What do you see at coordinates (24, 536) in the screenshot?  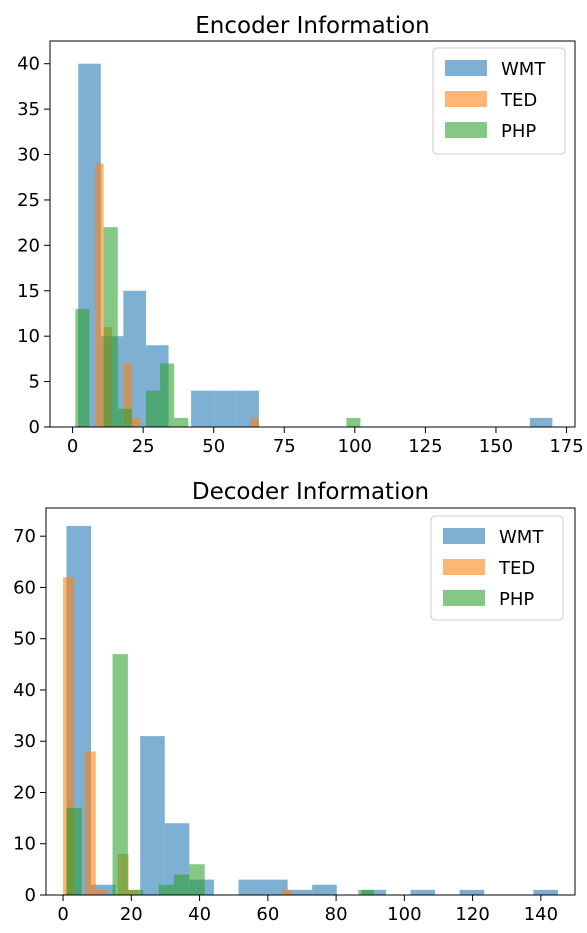 I see `y-tick-label: 70` at bounding box center [24, 536].